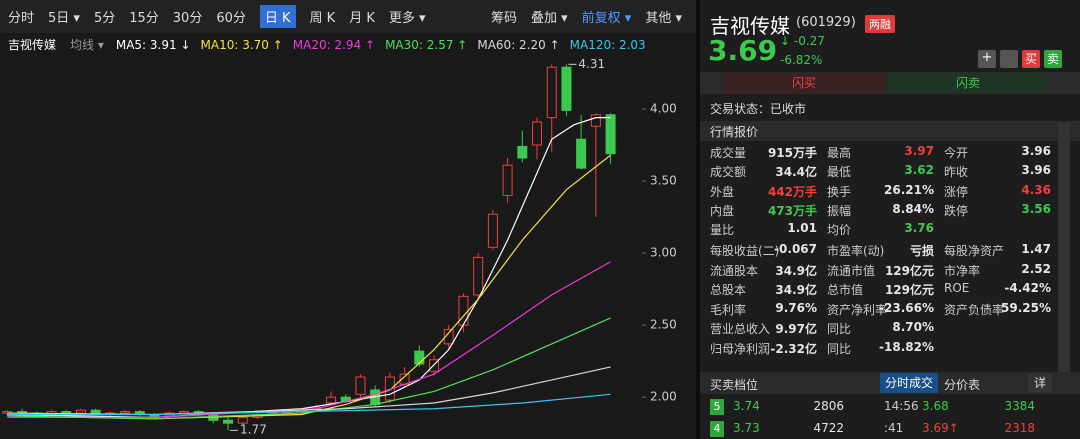  Describe the element at coordinates (956, 172) in the screenshot. I see `quote-label: 昨收` at that location.